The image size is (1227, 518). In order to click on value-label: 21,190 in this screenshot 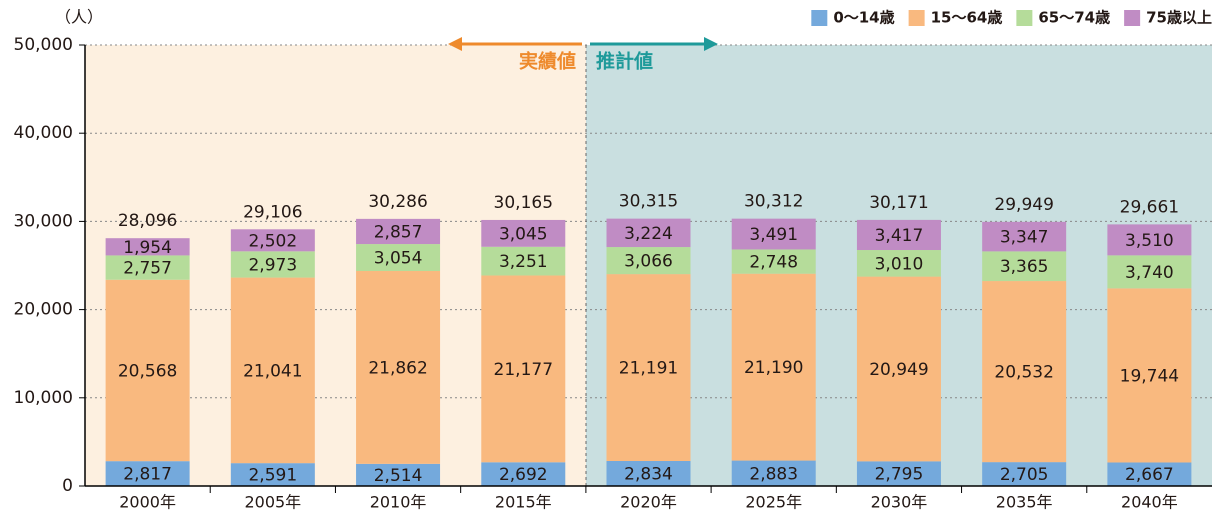, I will do `click(773, 368)`.